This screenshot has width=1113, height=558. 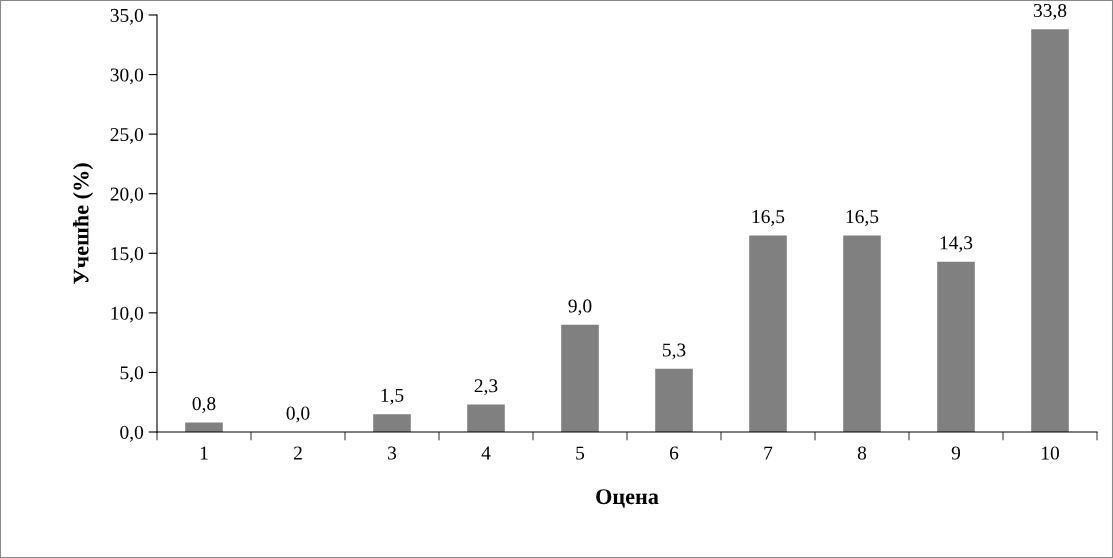 What do you see at coordinates (127, 135) in the screenshot?
I see `y-tick-label: 25,0` at bounding box center [127, 135].